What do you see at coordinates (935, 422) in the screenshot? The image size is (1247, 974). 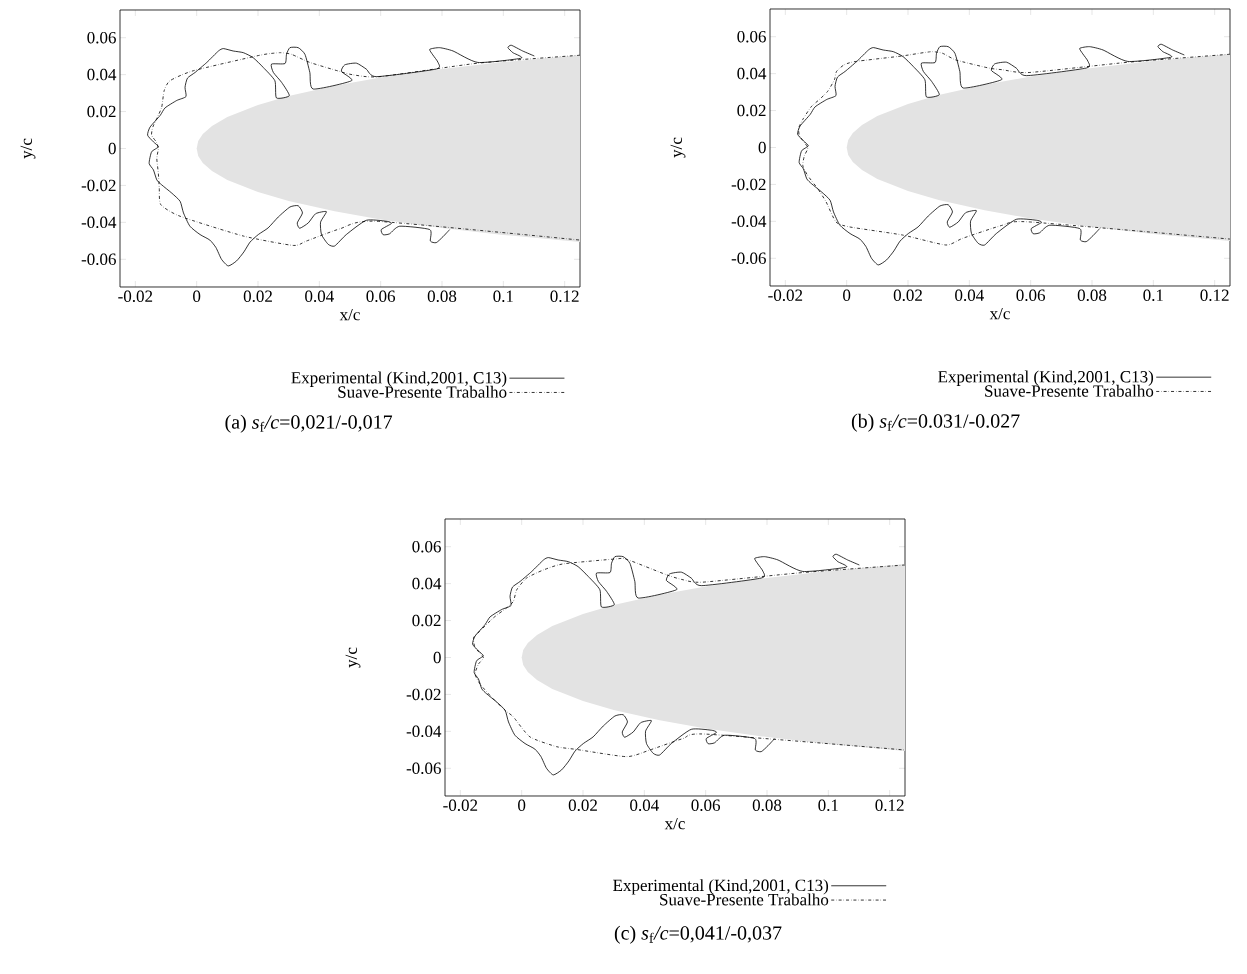 I see `text: (b) s$_{f}$/c=0.031/-0.027` at bounding box center [935, 422].